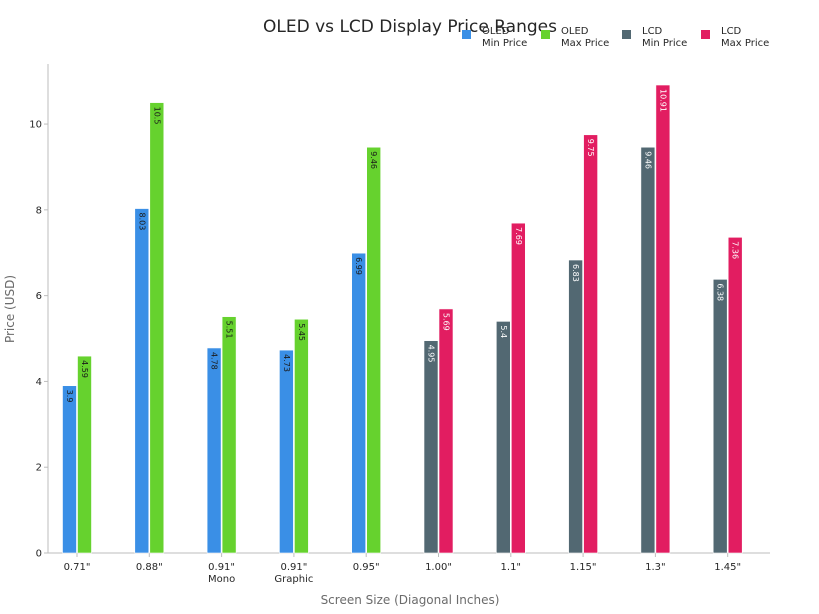 The height and width of the screenshot is (614, 819). What do you see at coordinates (585, 37) in the screenshot?
I see `legend-label: OLED Max Price` at bounding box center [585, 37].